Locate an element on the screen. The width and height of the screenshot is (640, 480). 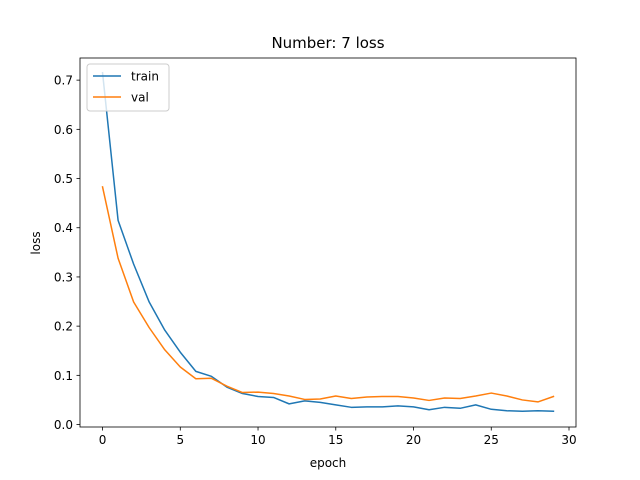
y-tick-label: 0.4 is located at coordinates (63, 228).